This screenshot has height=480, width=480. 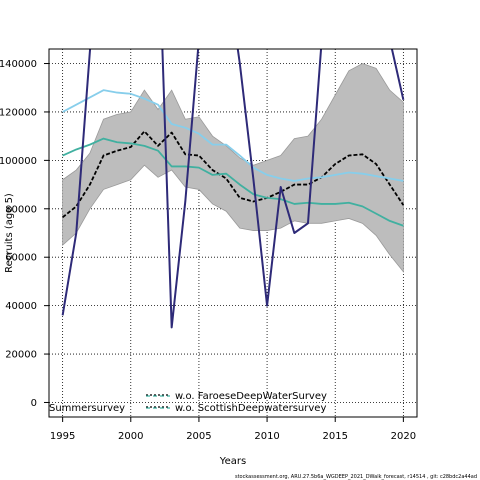 I want to click on legend-entry-scottish: w.o. ScottishDeepwatersurvey, so click(x=250, y=408).